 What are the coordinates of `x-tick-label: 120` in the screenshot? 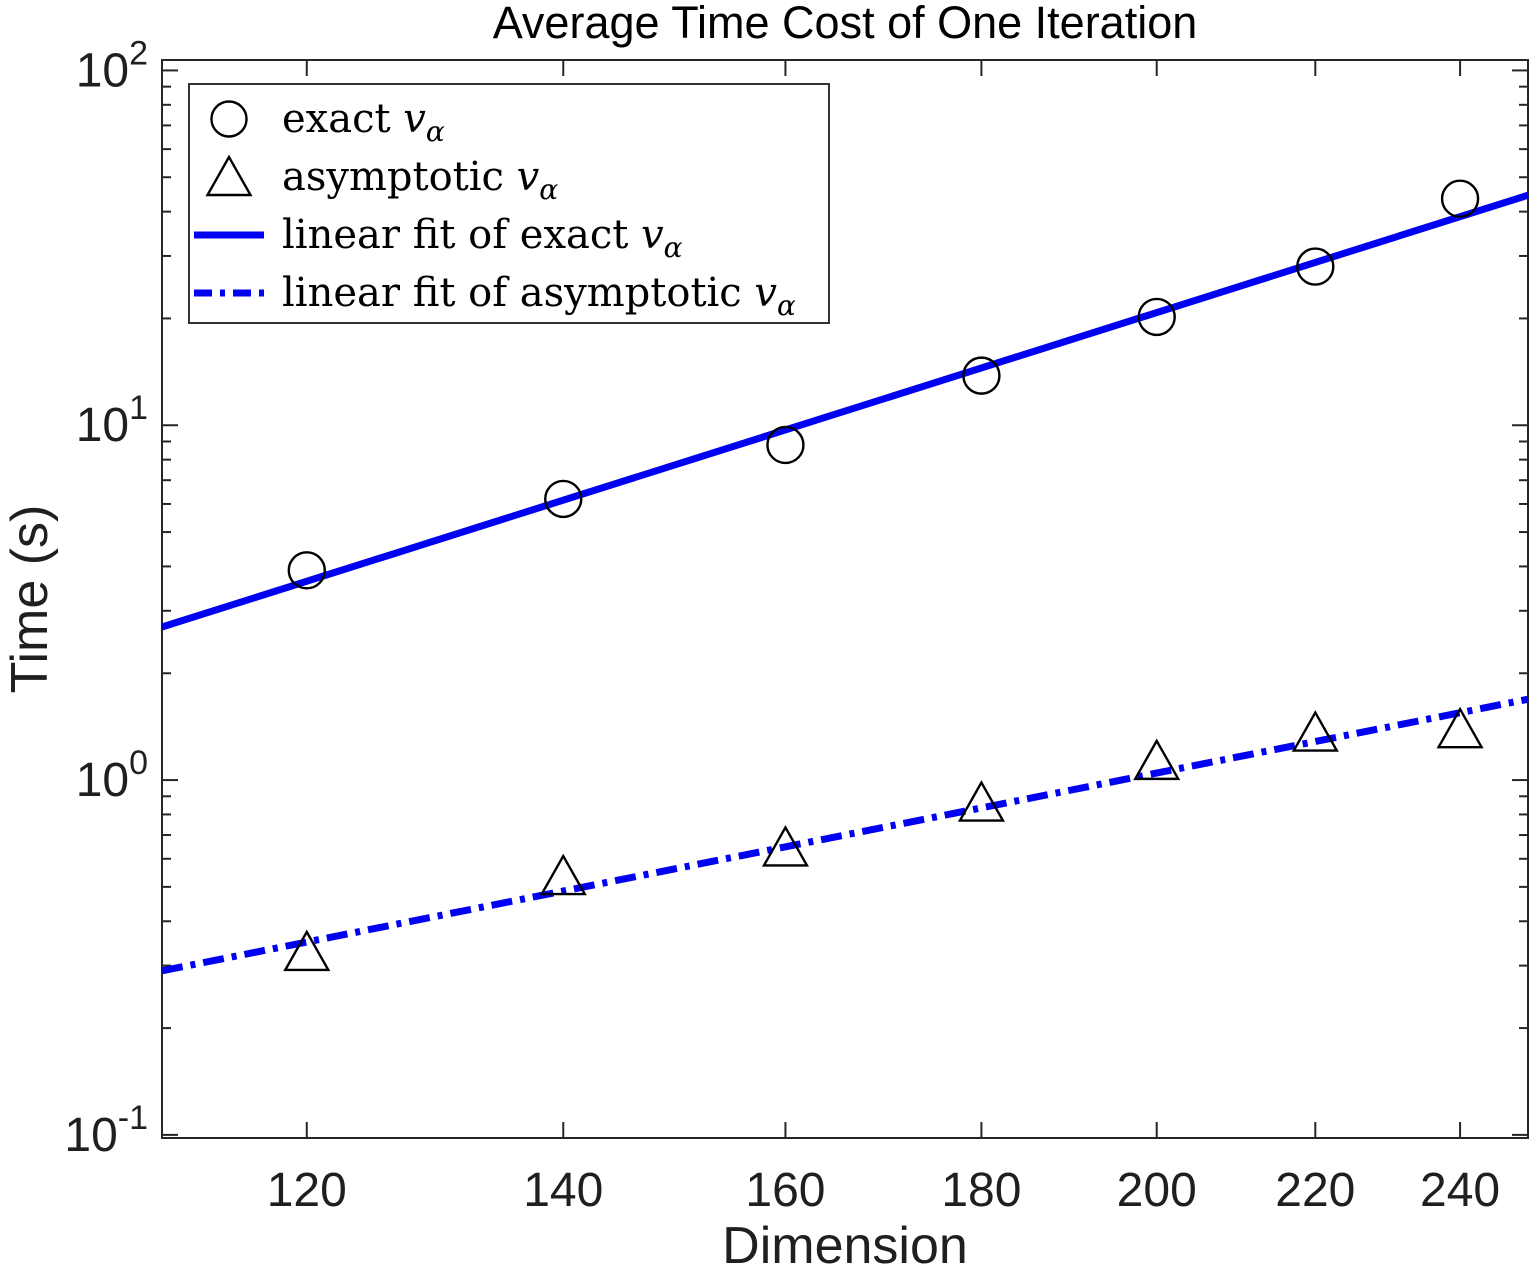 It's located at (307, 1190).